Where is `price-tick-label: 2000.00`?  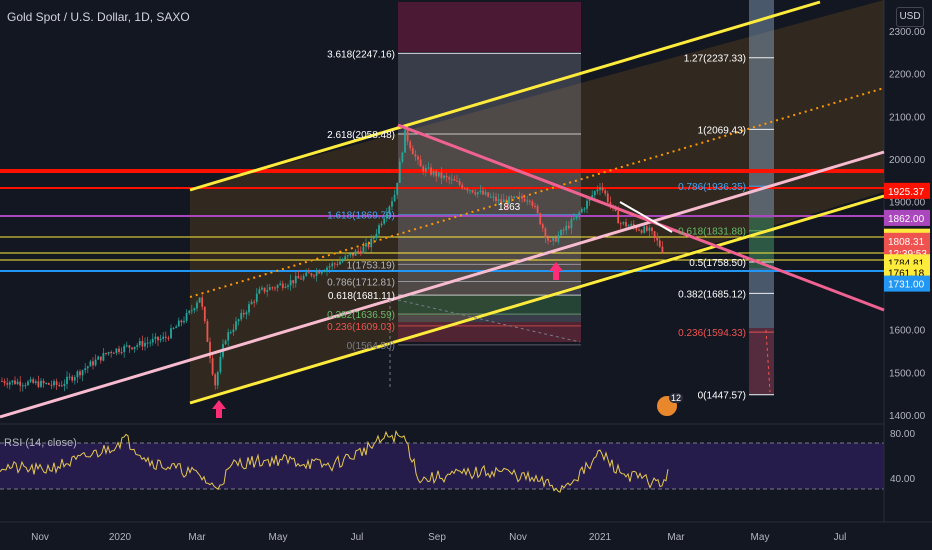 price-tick-label: 2000.00 is located at coordinates (907, 160).